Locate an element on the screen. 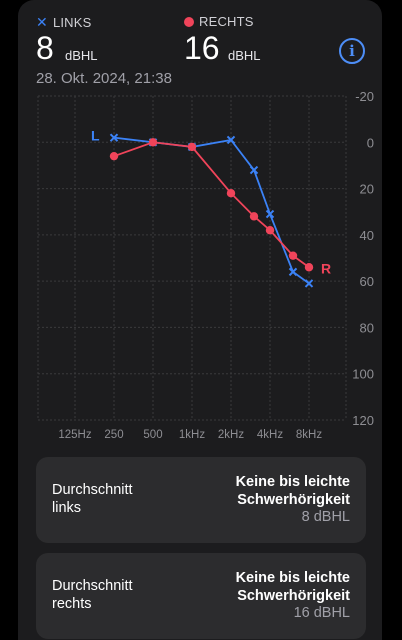 The image size is (402, 640). y-tick-label: 40 is located at coordinates (367, 235).